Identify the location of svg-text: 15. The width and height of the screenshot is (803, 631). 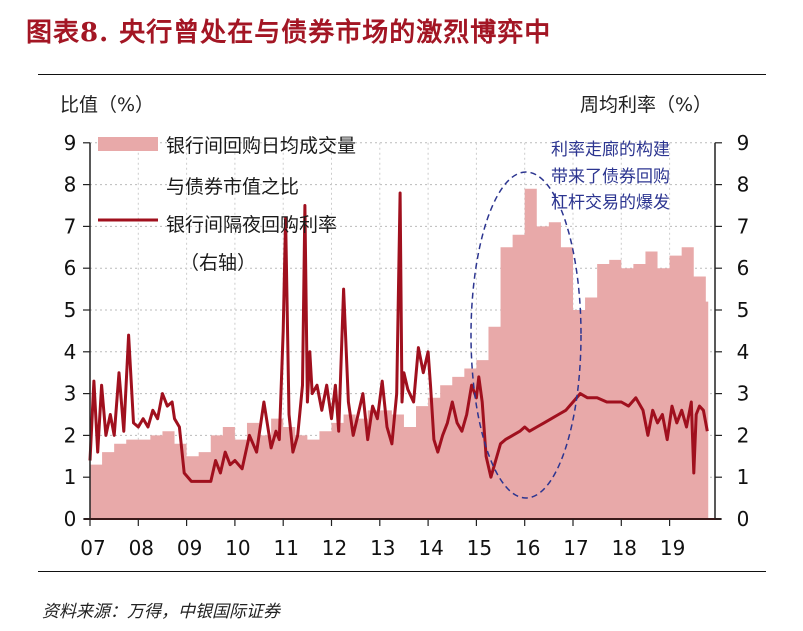
(479, 548).